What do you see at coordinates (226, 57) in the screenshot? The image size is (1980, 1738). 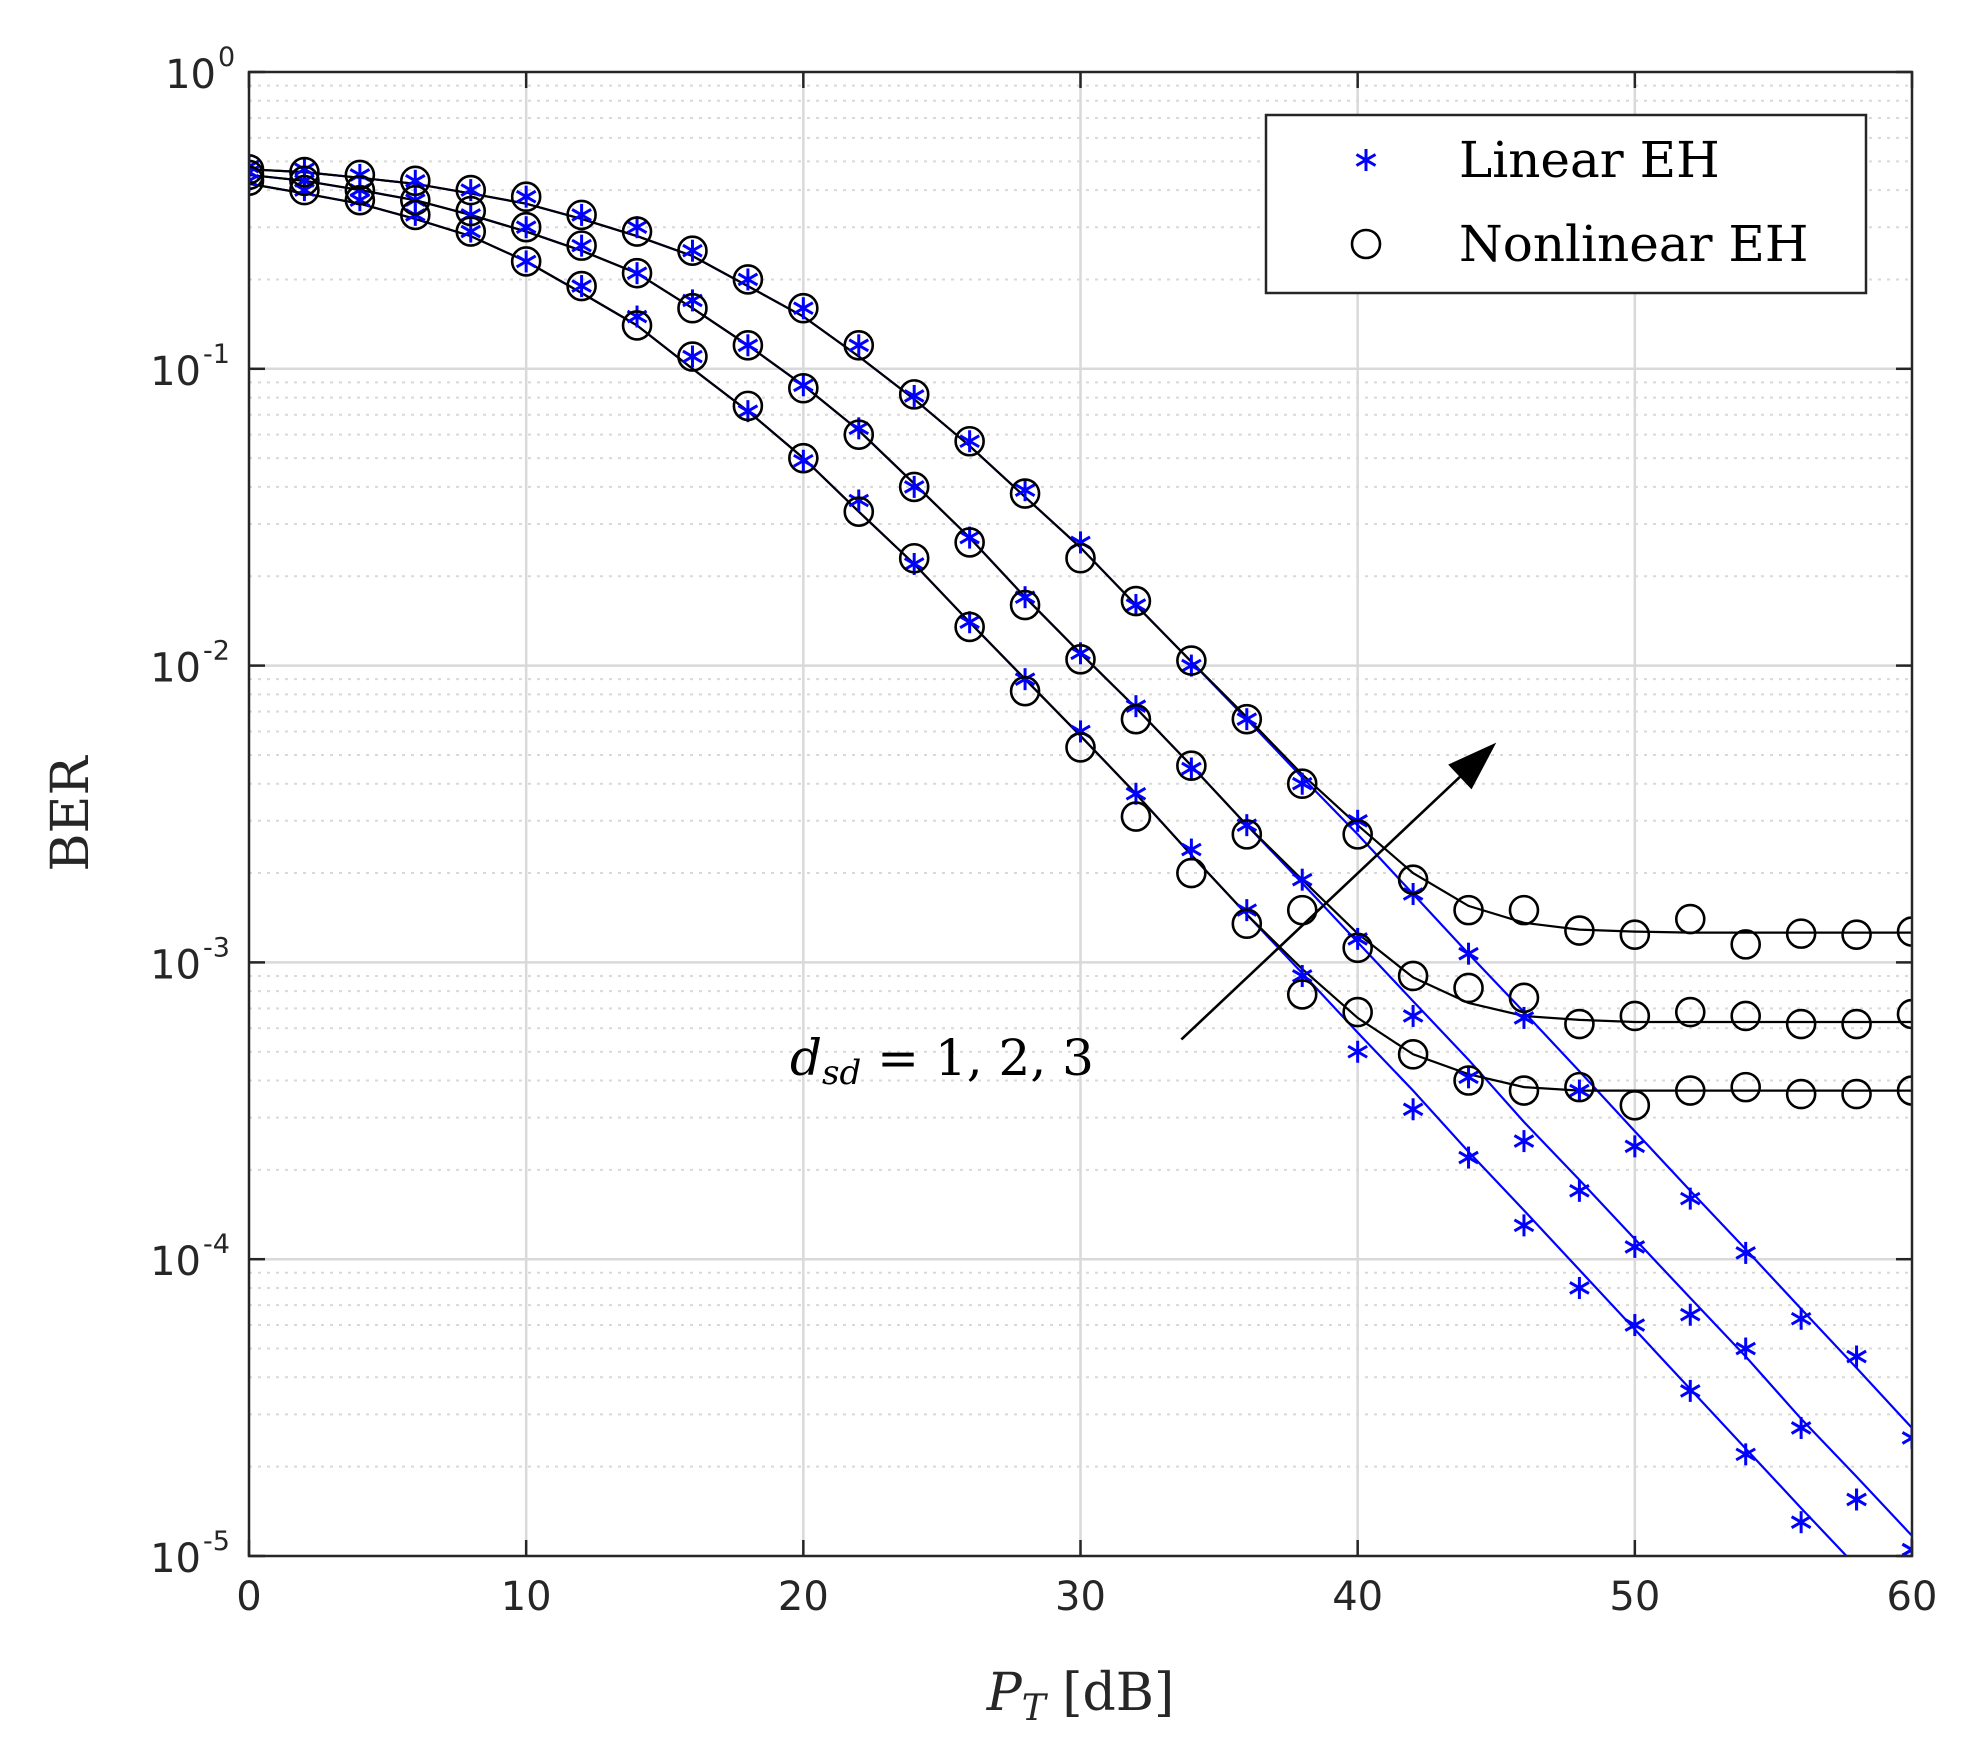 I see `y-tick-label-exponent: 0` at bounding box center [226, 57].